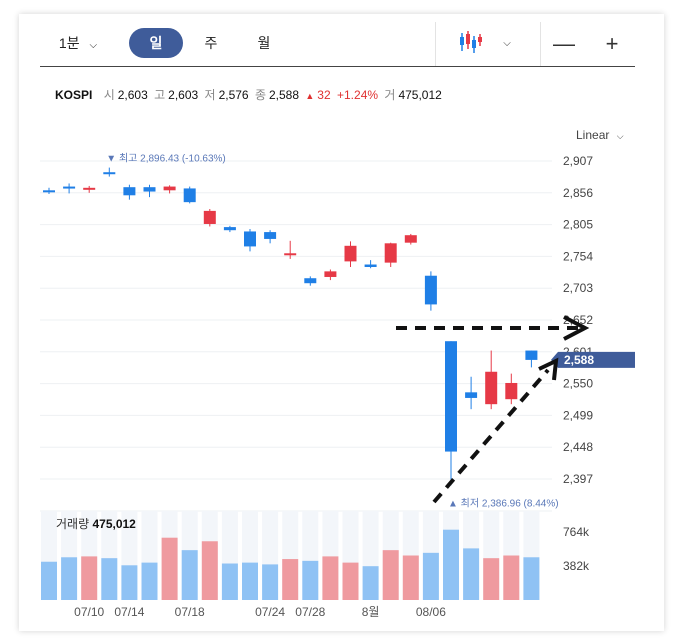 The width and height of the screenshot is (678, 643). What do you see at coordinates (431, 612) in the screenshot?
I see `x-tick-label: 08/06` at bounding box center [431, 612].